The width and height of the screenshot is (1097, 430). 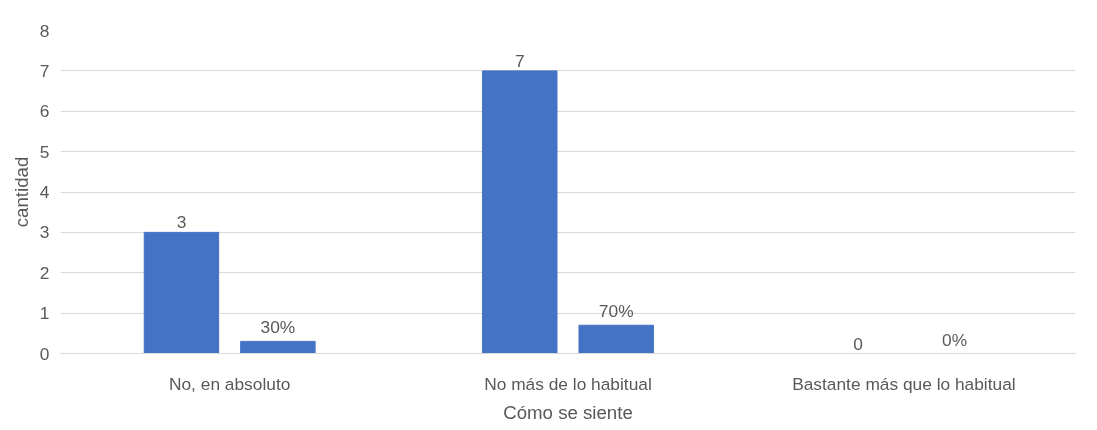 I want to click on y-tick-label: 6, so click(x=44, y=111).